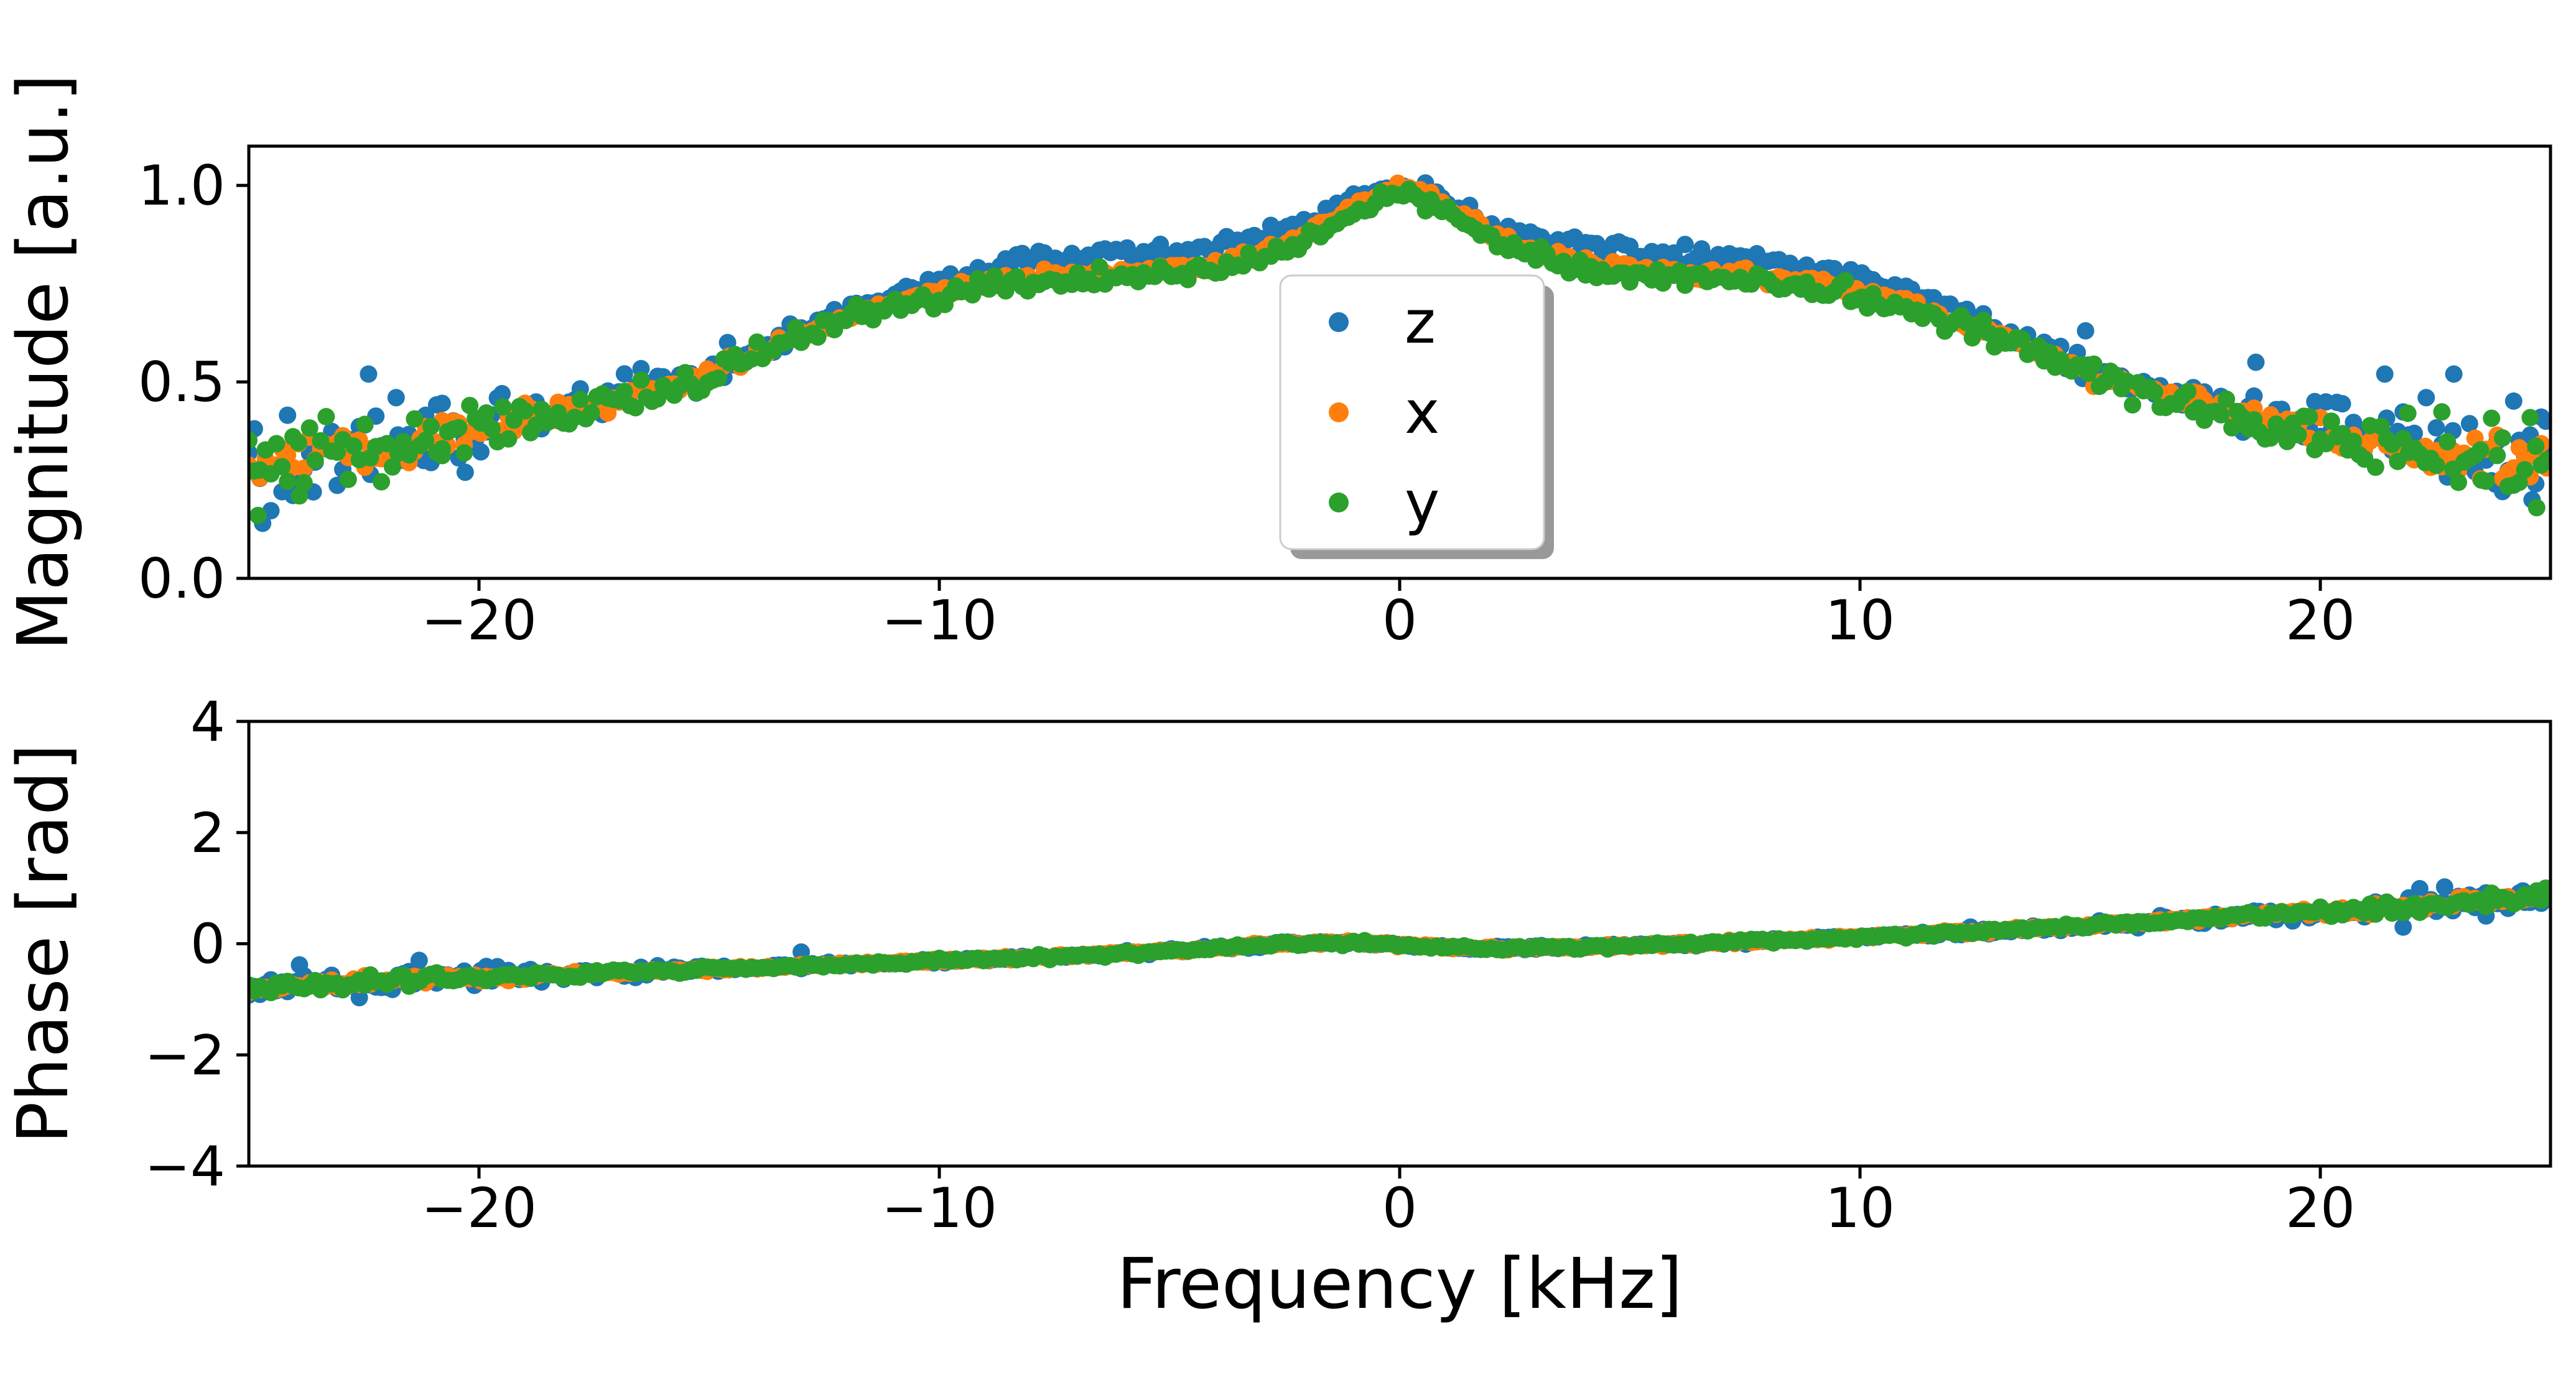  Describe the element at coordinates (181, 382) in the screenshot. I see `y-tick-label: 0.5` at that location.